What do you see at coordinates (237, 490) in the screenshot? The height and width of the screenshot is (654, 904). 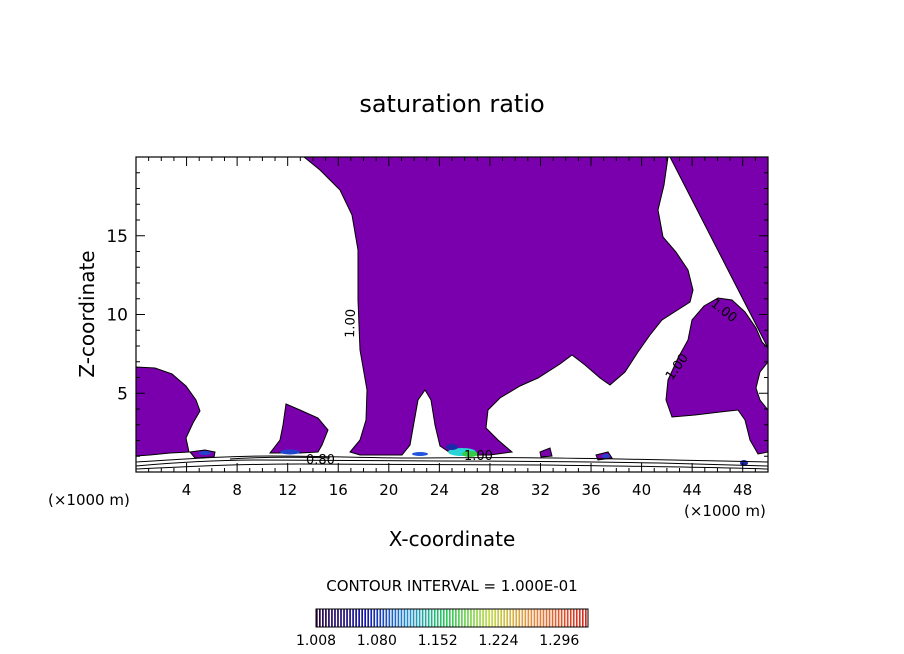 I see `x-tick-label: 8` at bounding box center [237, 490].